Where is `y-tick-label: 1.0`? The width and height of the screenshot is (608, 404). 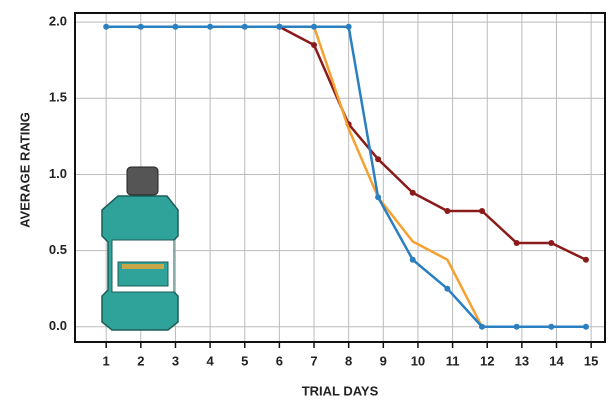 y-tick-label: 1.0 is located at coordinates (58, 173).